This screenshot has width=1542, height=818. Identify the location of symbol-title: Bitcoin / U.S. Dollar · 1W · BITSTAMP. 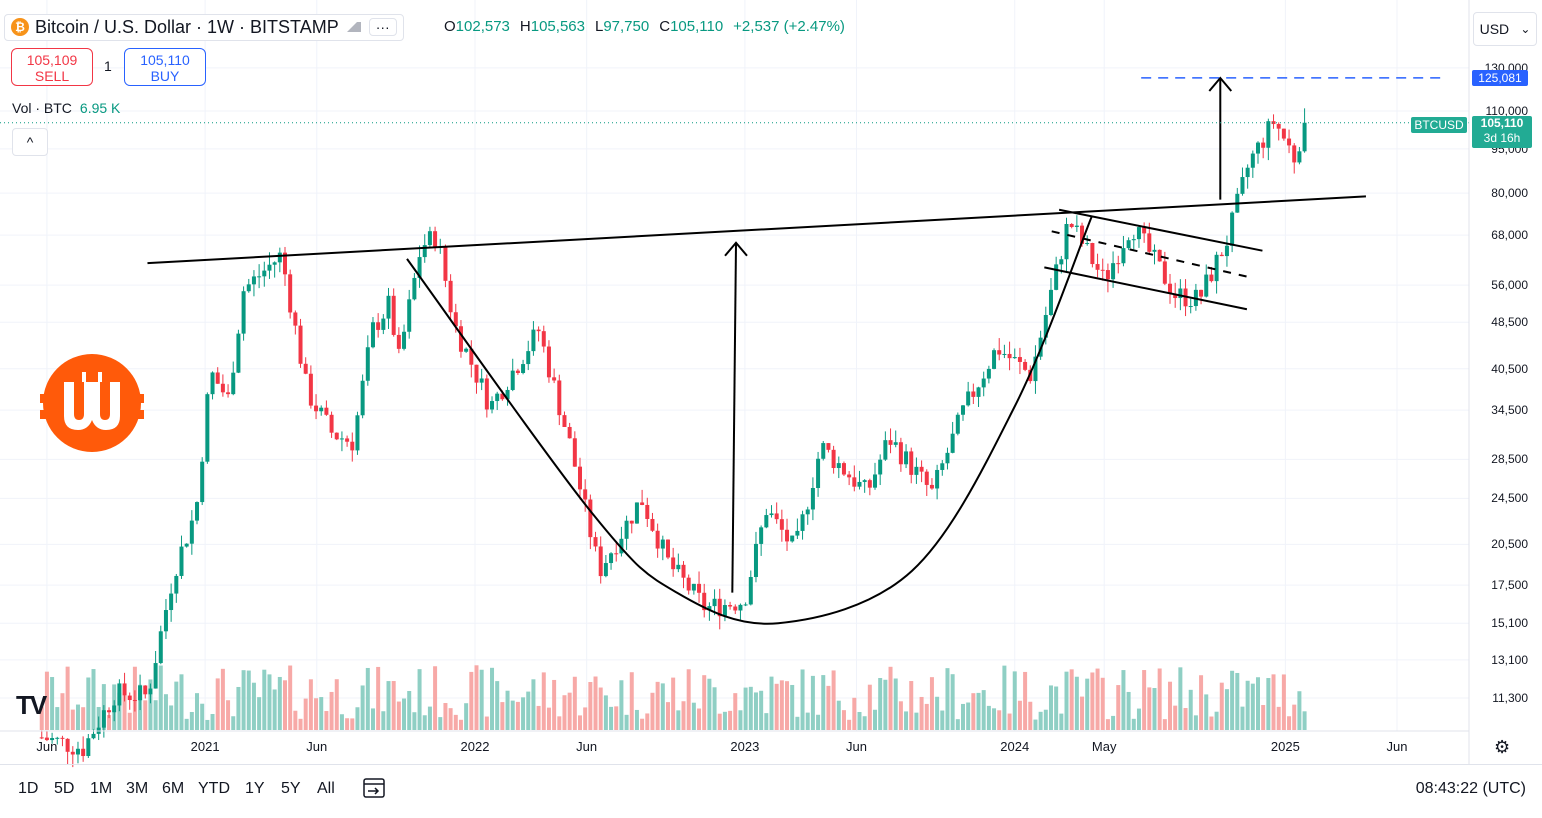
(187, 26).